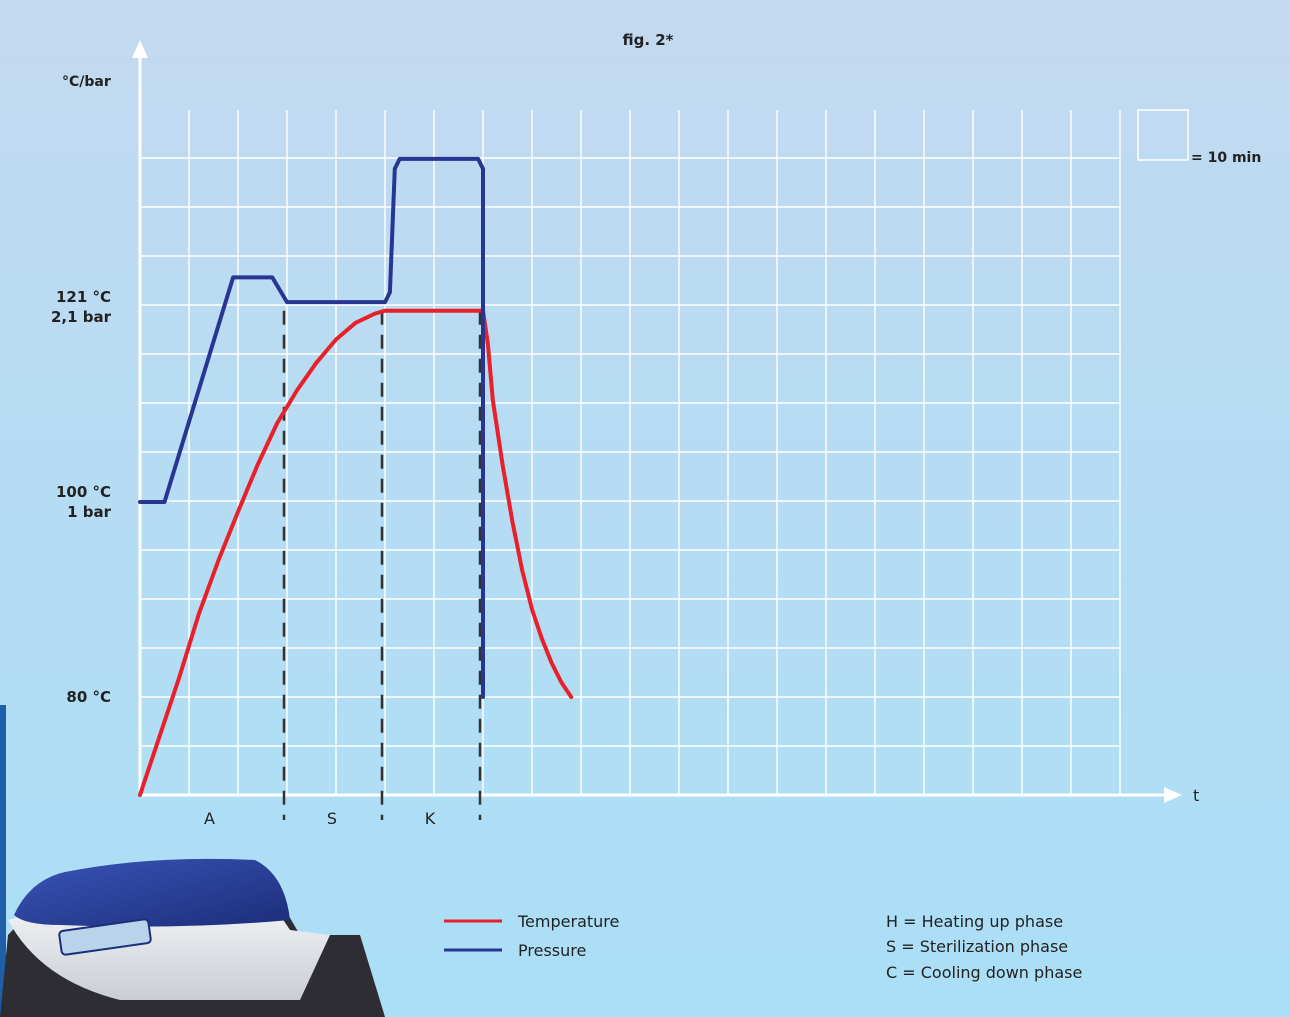  Describe the element at coordinates (552, 950) in the screenshot. I see `legend-pressure-label: Pressure` at that location.